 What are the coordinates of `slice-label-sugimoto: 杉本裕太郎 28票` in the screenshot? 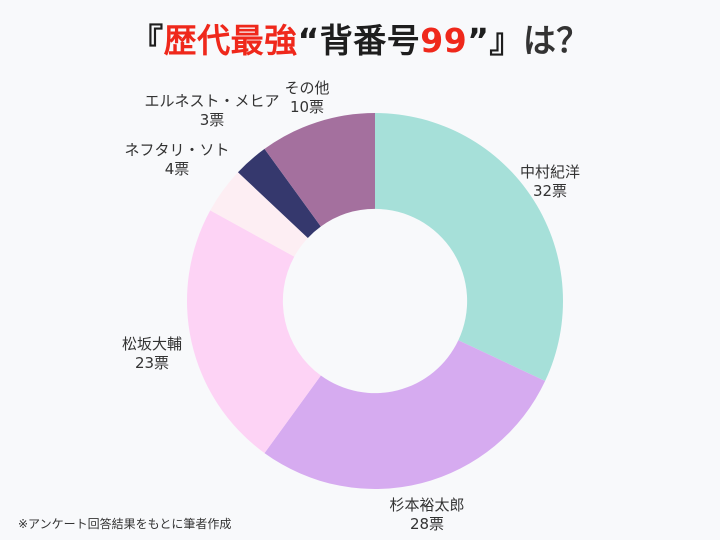 It's located at (426, 515).